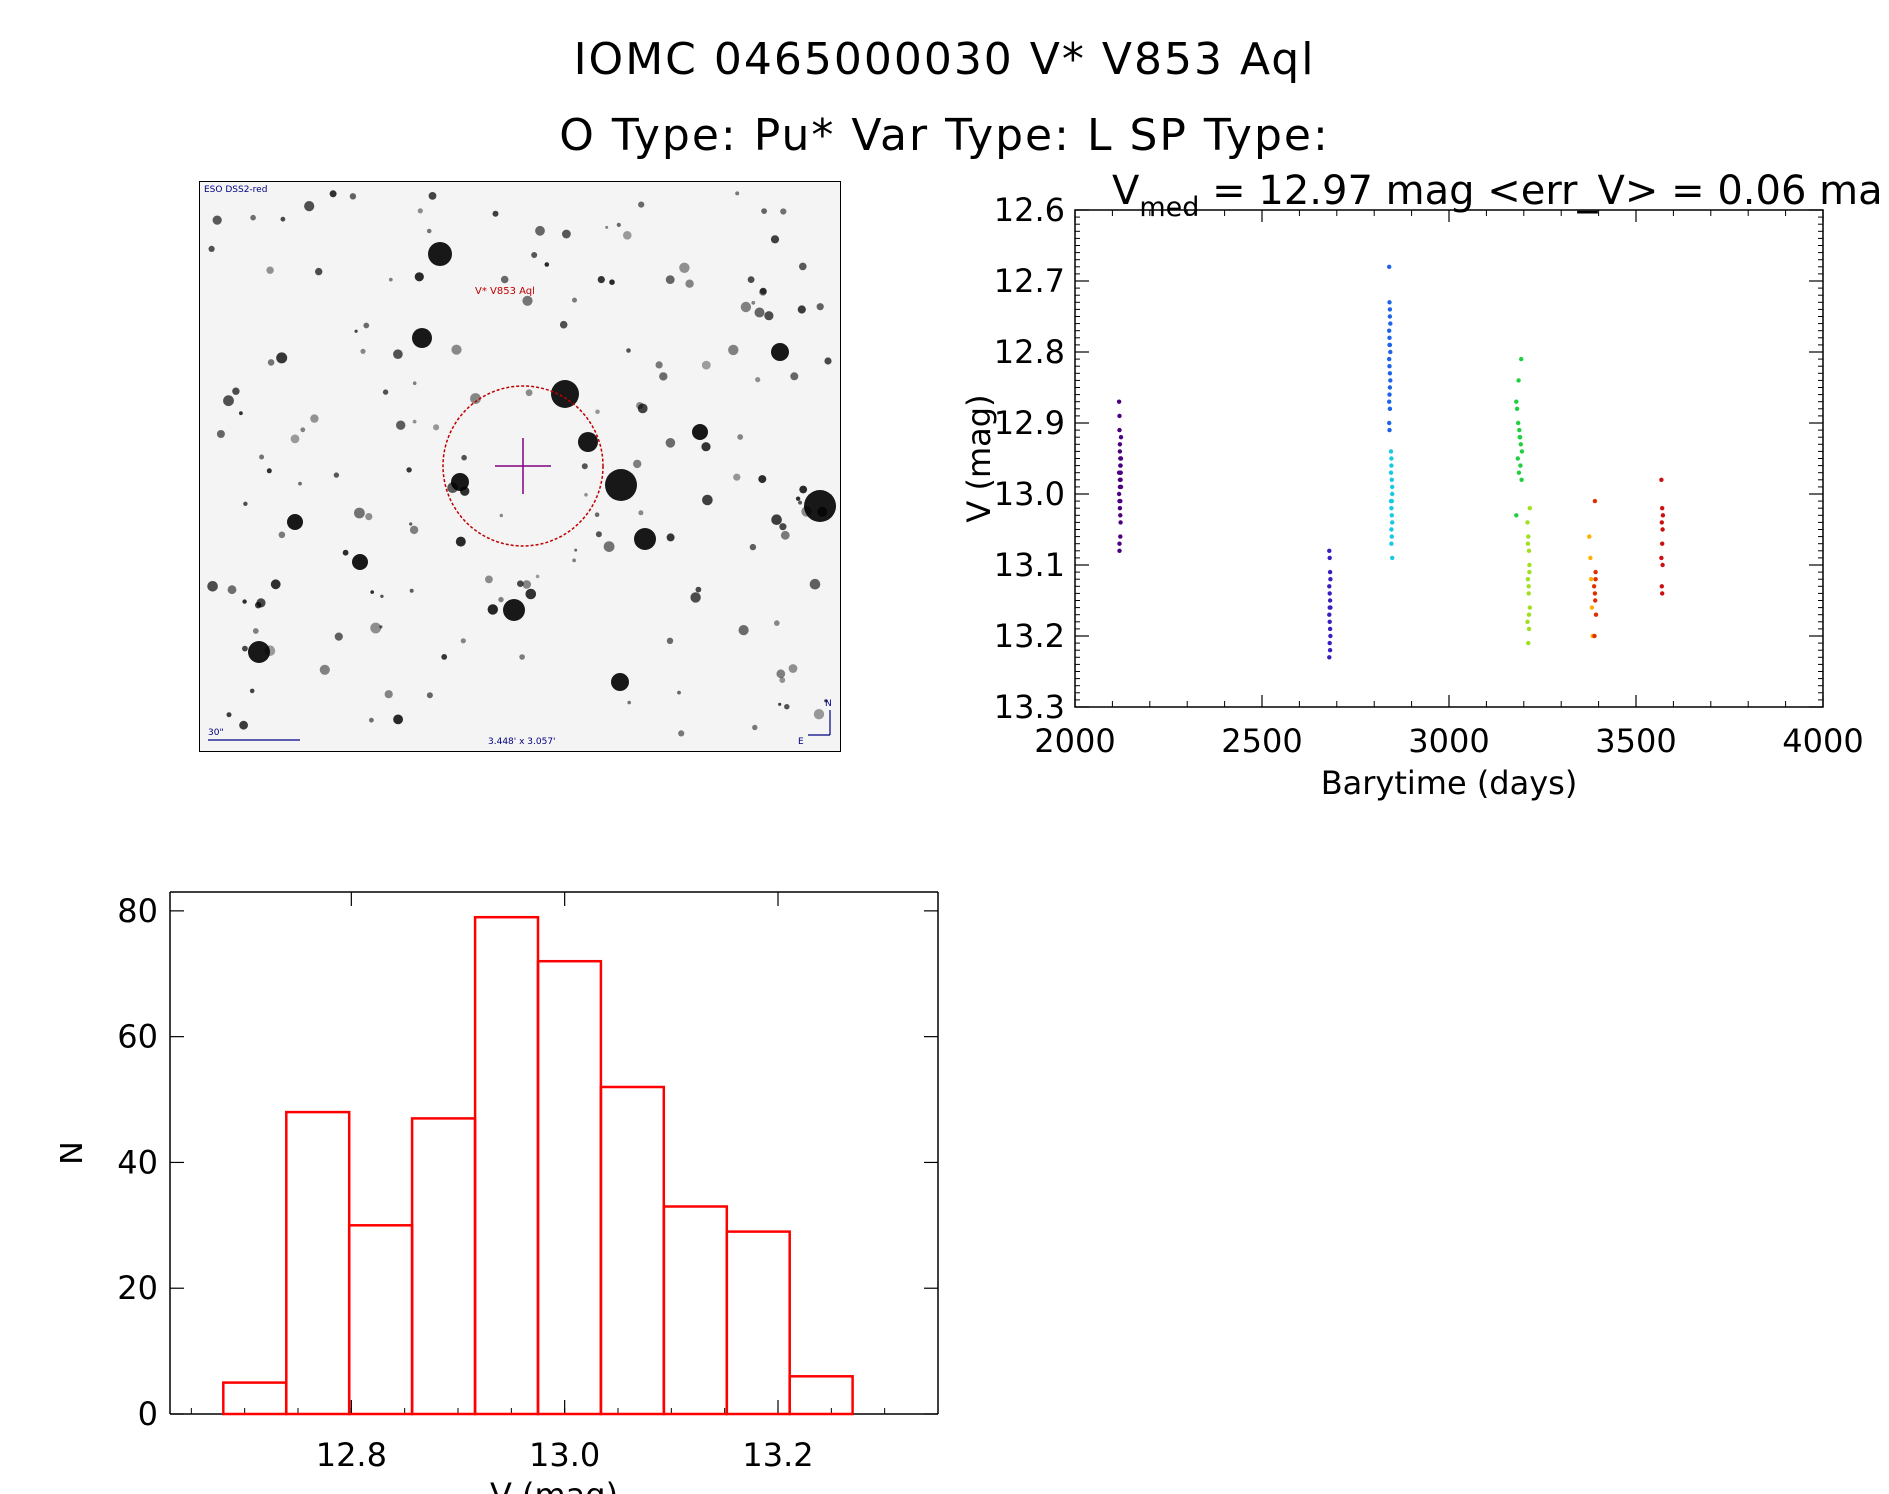 This screenshot has height=1494, width=1889. I want to click on y-tick-label: 12.7, so click(1029, 281).